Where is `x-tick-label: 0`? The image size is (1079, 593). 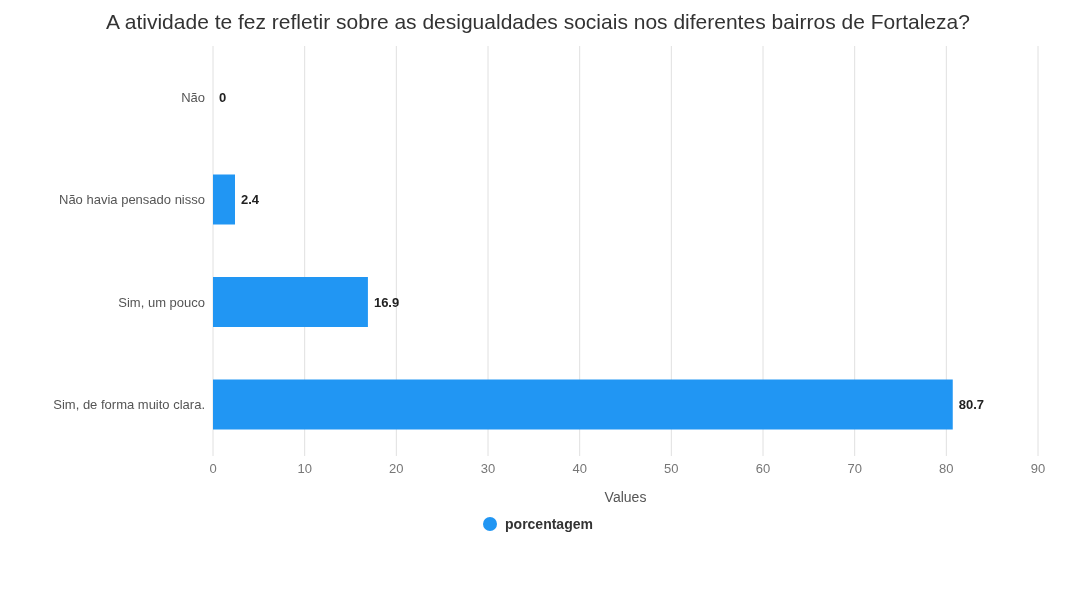
x-tick-label: 0 is located at coordinates (213, 469).